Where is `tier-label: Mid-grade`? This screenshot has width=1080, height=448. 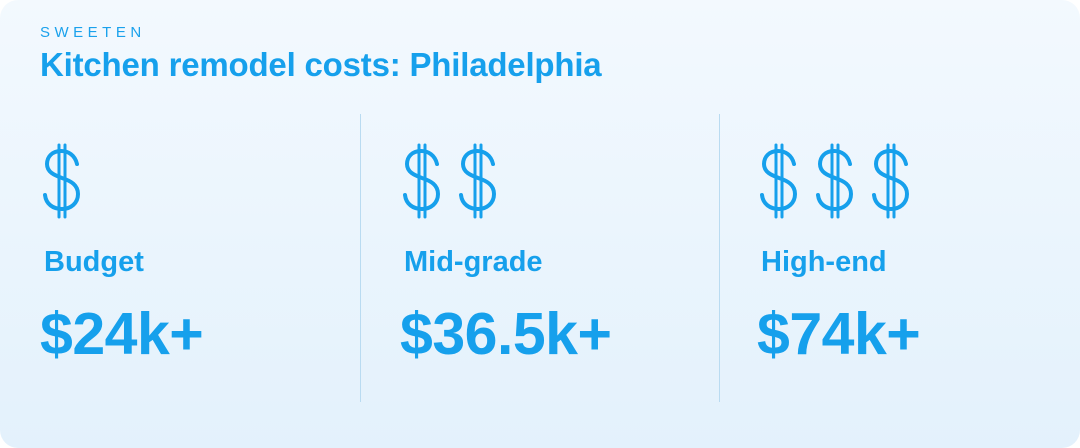
tier-label: Mid-grade is located at coordinates (473, 262).